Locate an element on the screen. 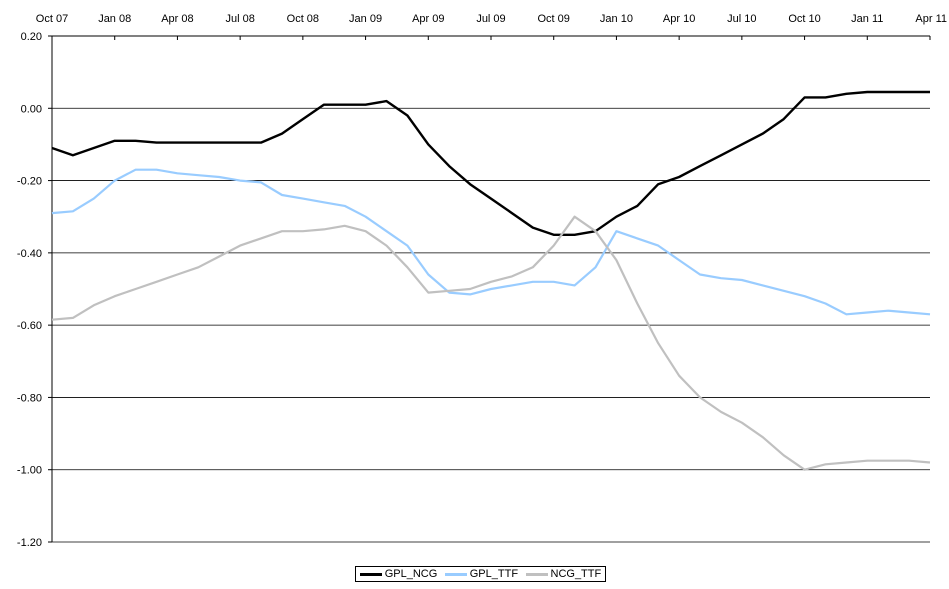 This screenshot has width=949, height=589. y-tick-label: 0.00 is located at coordinates (31, 109).